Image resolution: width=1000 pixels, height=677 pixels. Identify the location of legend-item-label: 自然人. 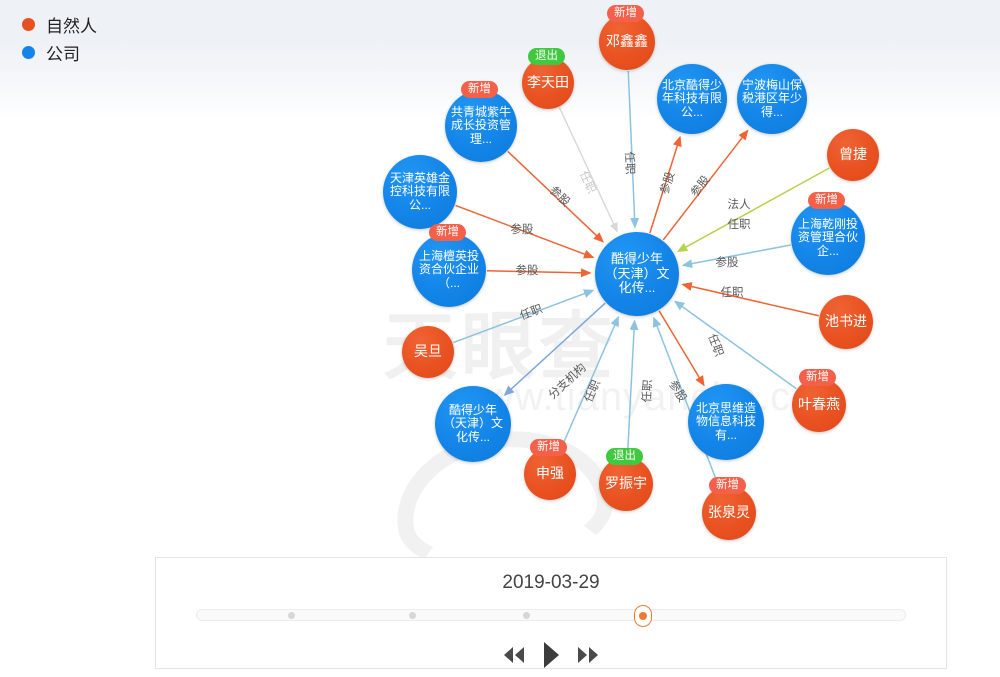
(71, 26).